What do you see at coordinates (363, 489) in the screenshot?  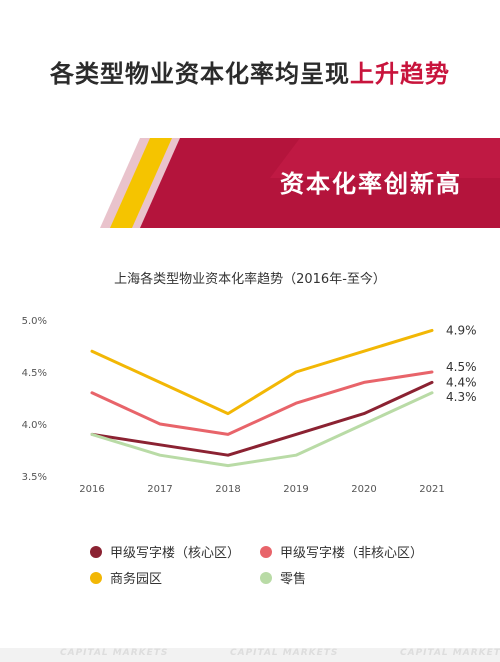 I see `x-tick-label: 2020` at bounding box center [363, 489].